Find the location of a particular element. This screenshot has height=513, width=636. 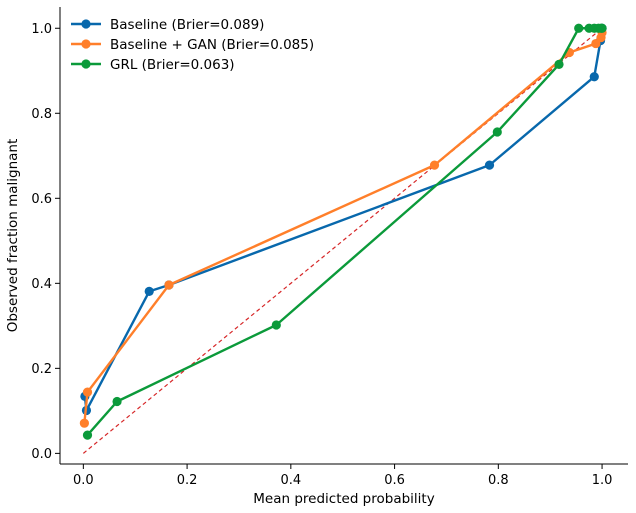

legend-item-1: Baseline + GAN (Brier=0.085) is located at coordinates (192, 45).